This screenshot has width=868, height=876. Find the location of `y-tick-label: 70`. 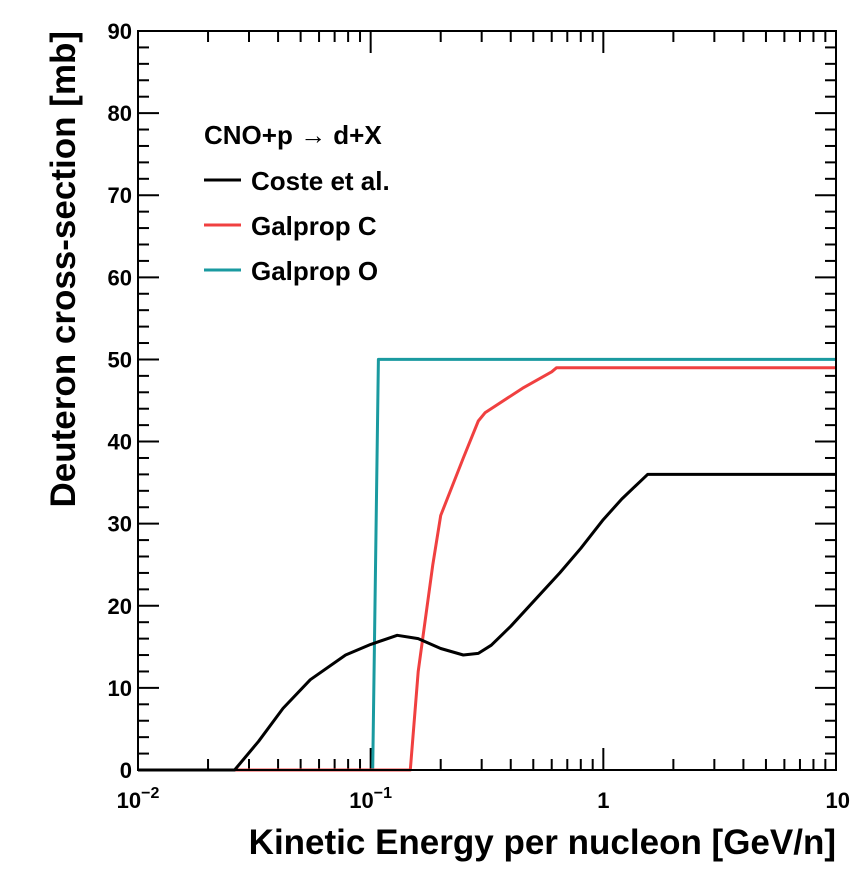

y-tick-label: 70 is located at coordinates (120, 195).